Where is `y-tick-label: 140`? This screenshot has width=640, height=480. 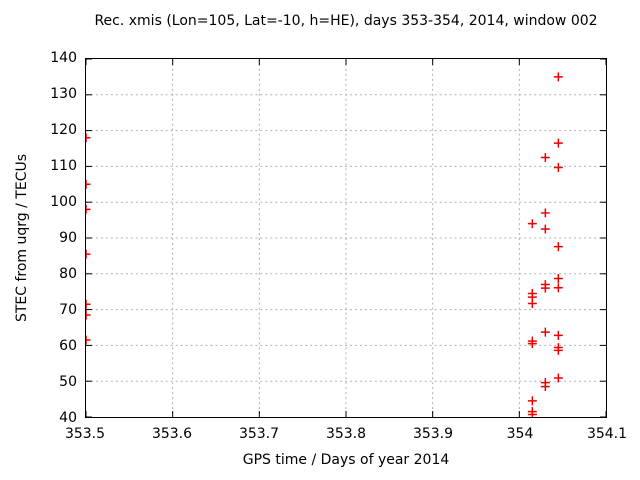
y-tick-label: 140 is located at coordinates (63, 58).